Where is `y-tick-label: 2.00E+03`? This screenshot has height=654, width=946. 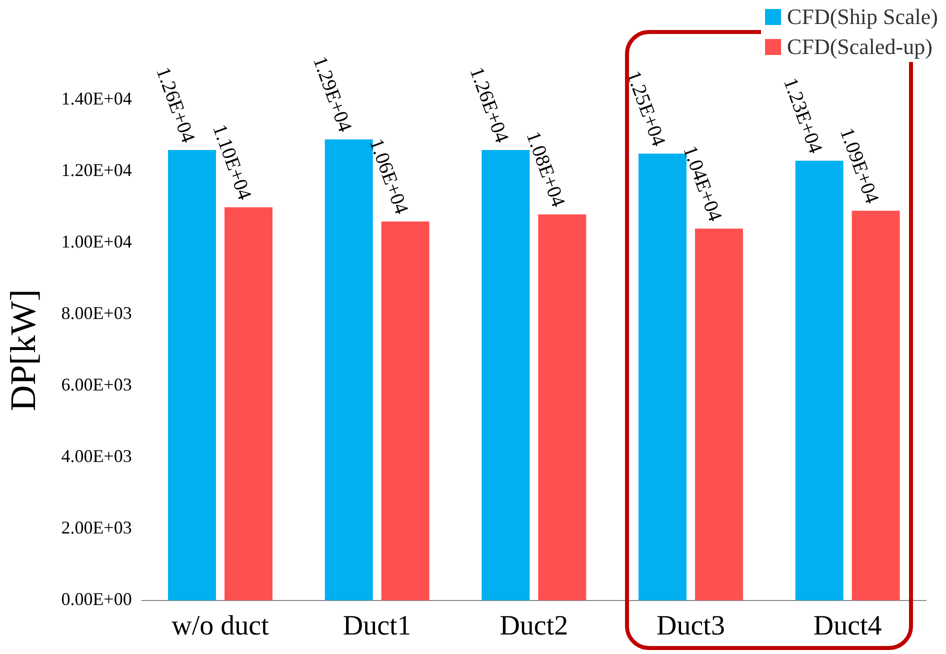 y-tick-label: 2.00E+03 is located at coordinates (96, 528).